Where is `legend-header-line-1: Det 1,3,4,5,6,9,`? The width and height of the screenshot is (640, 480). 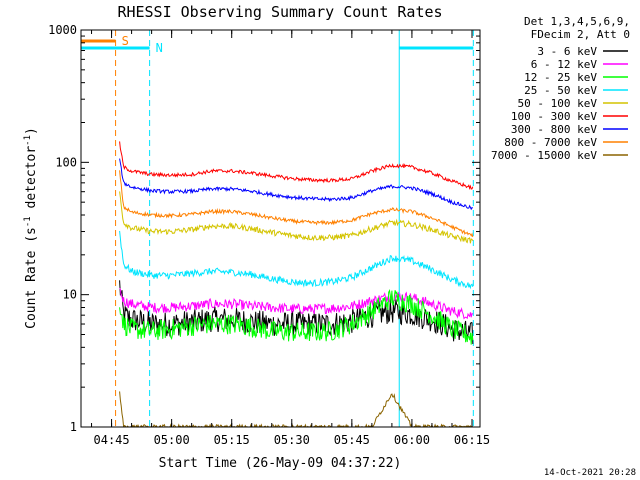 legend-header-line-1: Det 1,3,4,5,6,9, is located at coordinates (577, 21).